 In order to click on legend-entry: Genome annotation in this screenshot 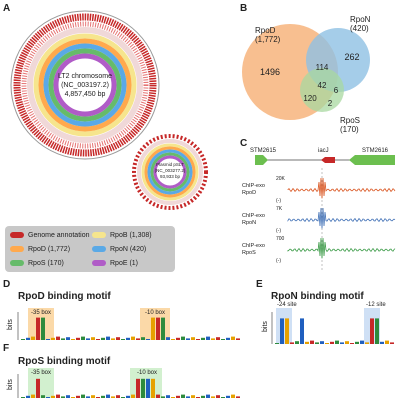, I will do `click(59, 235)`.